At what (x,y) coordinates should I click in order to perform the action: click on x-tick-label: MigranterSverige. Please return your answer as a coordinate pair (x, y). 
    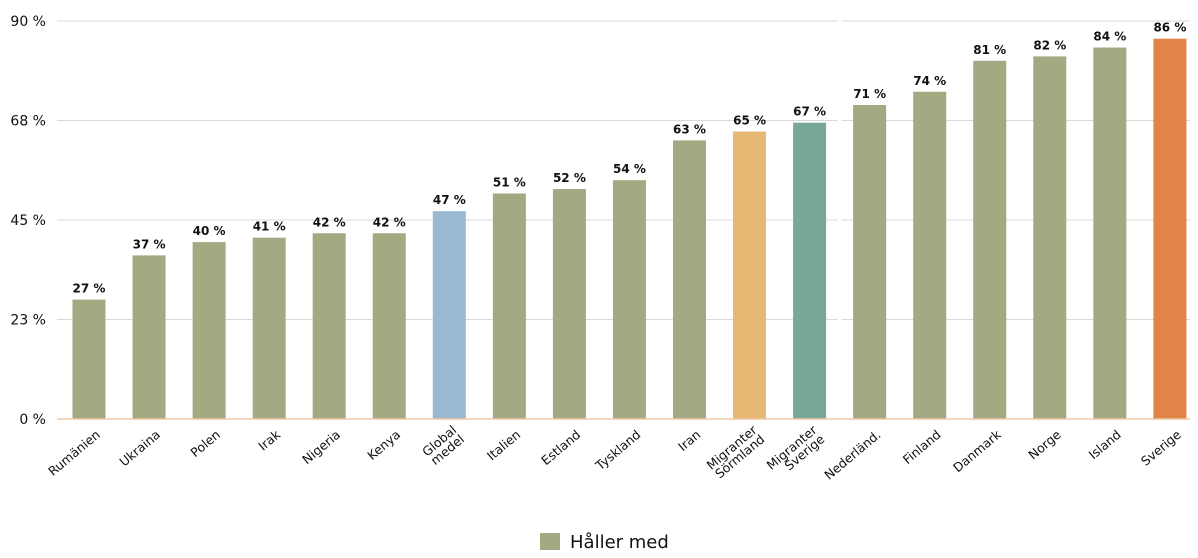
    Looking at the image, I should click on (796, 452).